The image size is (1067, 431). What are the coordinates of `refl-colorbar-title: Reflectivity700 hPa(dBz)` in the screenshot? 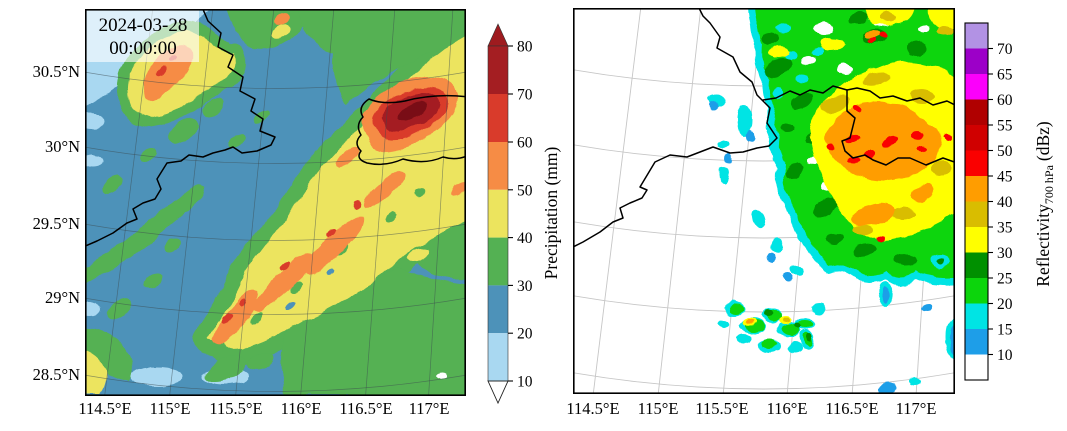 It's located at (1044, 204).